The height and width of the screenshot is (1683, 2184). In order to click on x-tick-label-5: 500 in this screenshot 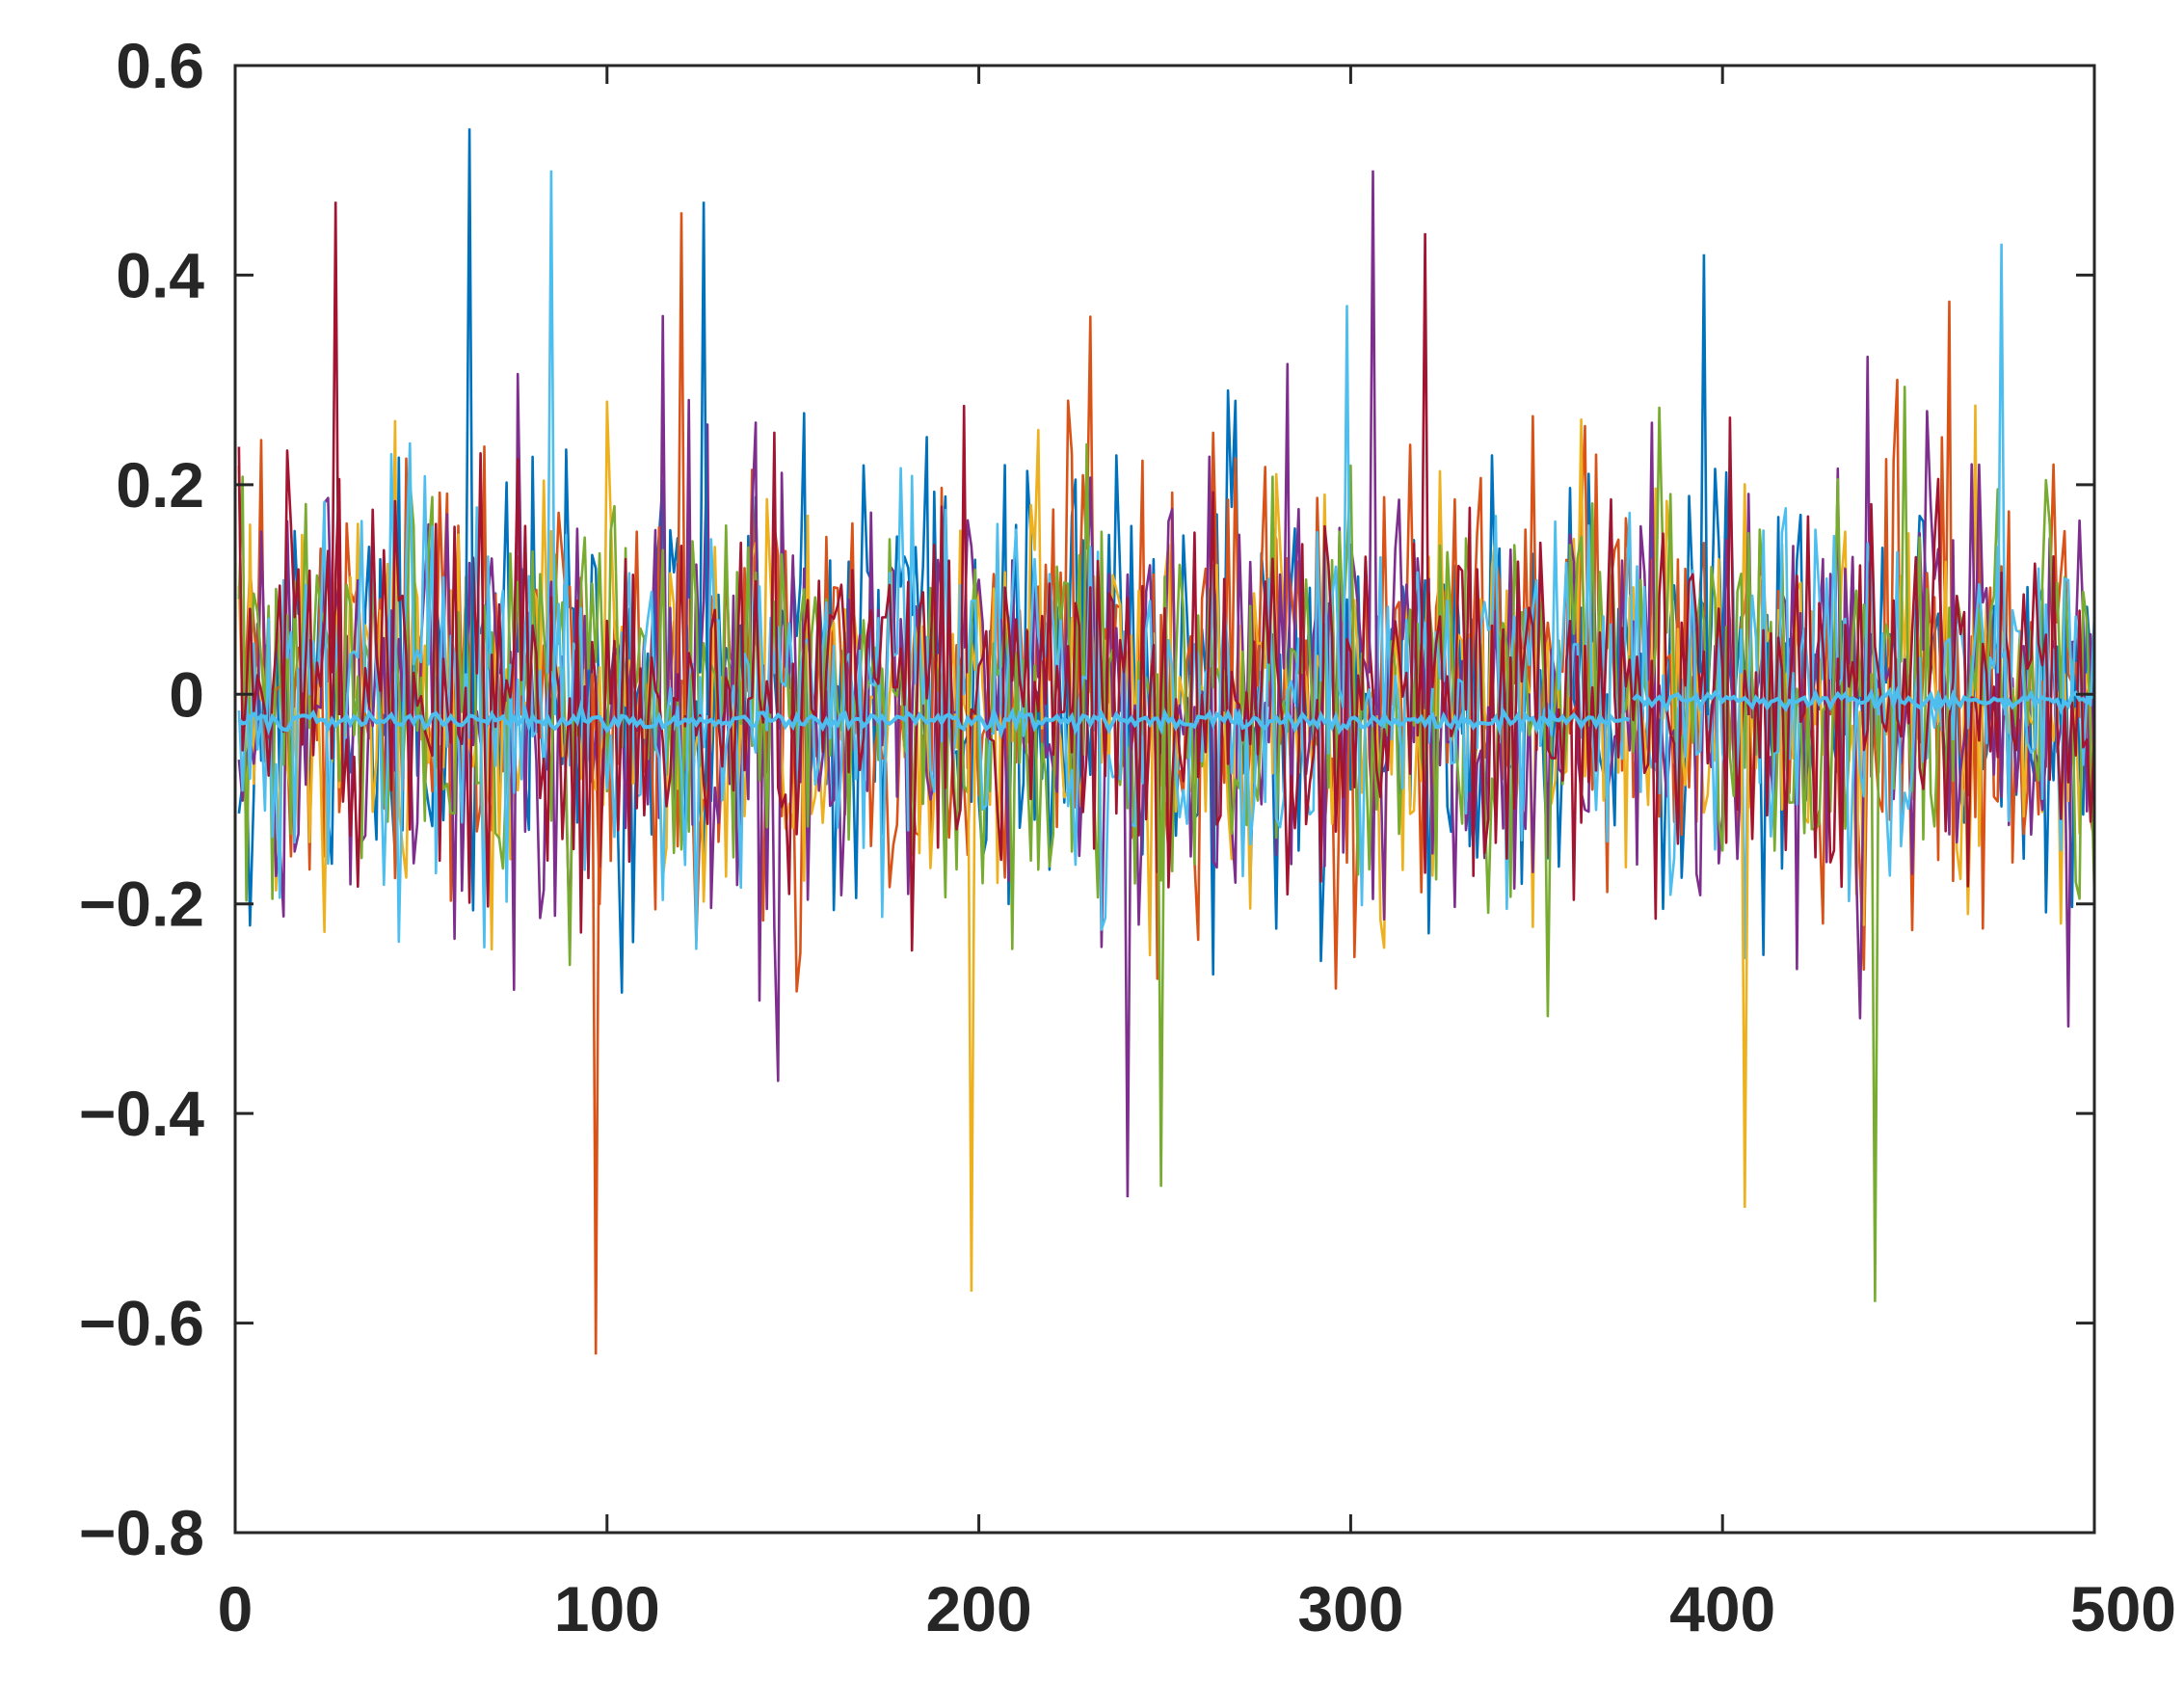, I will do `click(2123, 1608)`.